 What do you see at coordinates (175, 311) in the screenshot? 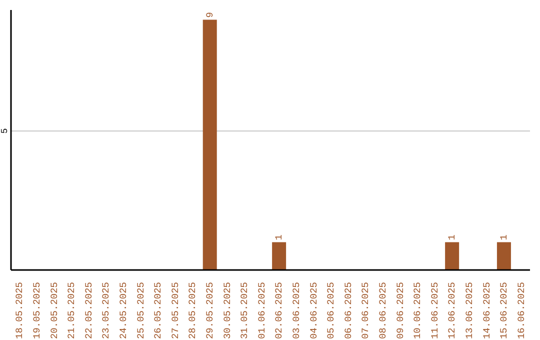
I see `x-tick-label: 27.05.2025` at bounding box center [175, 311].